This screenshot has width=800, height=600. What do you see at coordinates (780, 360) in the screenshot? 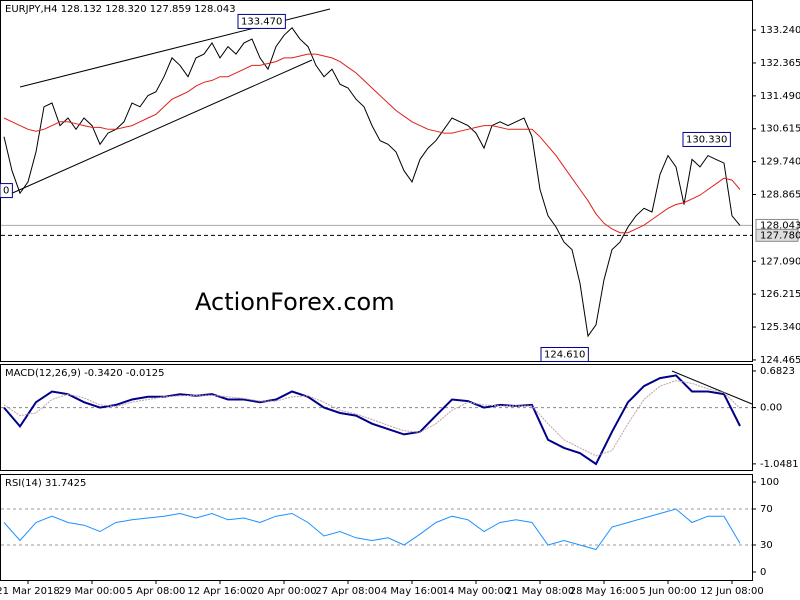
I see `y-tick-label: 124.465` at bounding box center [780, 360].